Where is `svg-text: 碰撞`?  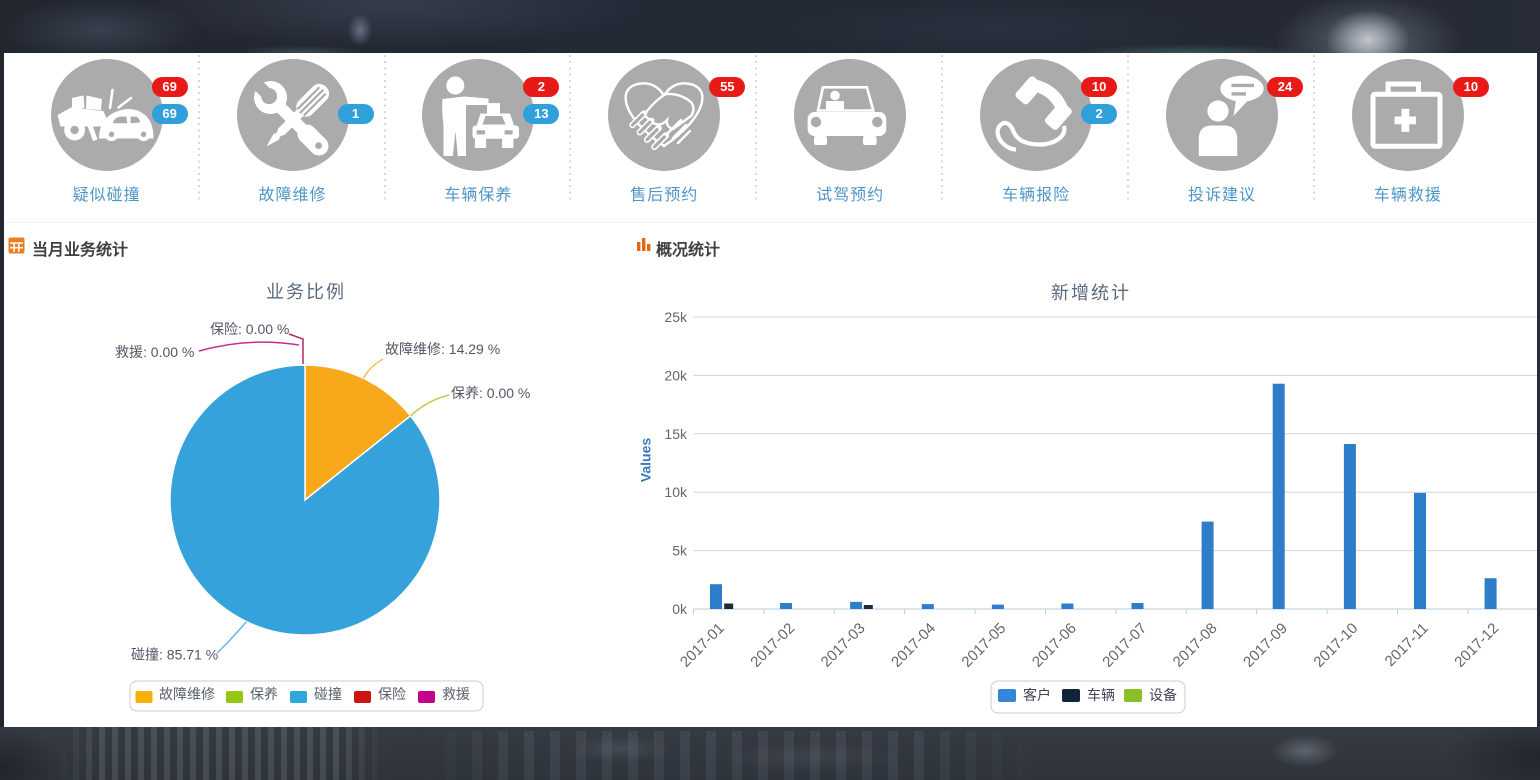
svg-text: 碰撞 is located at coordinates (328, 694).